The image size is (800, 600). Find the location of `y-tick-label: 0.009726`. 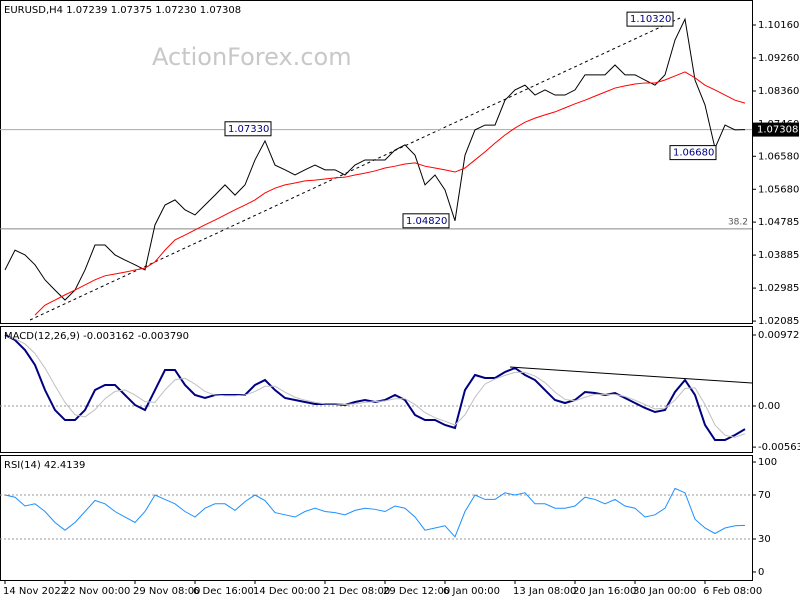

y-tick-label: 0.009726 is located at coordinates (779, 335).